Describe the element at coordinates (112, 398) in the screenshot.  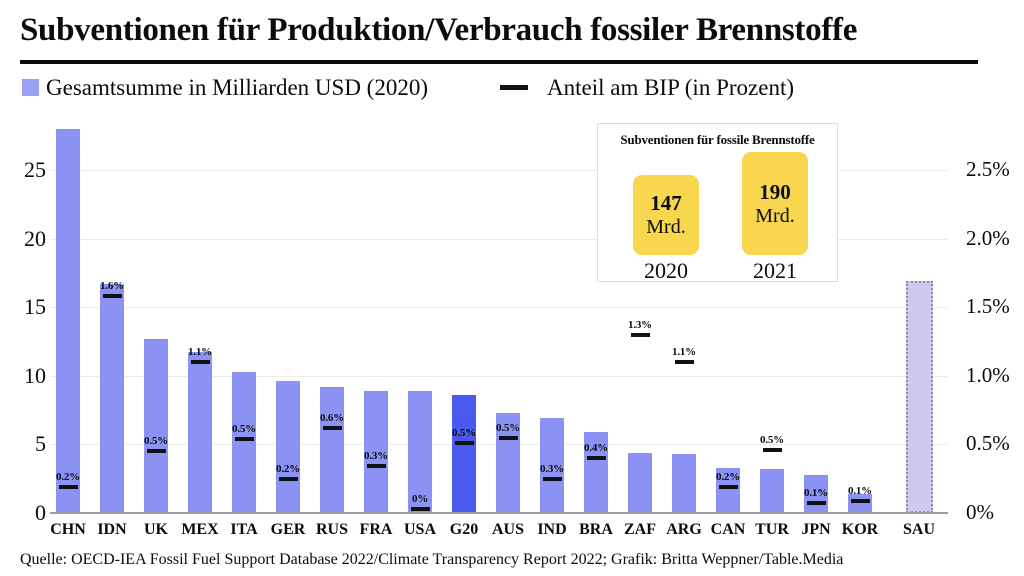
I see `bar-IDN` at that location.